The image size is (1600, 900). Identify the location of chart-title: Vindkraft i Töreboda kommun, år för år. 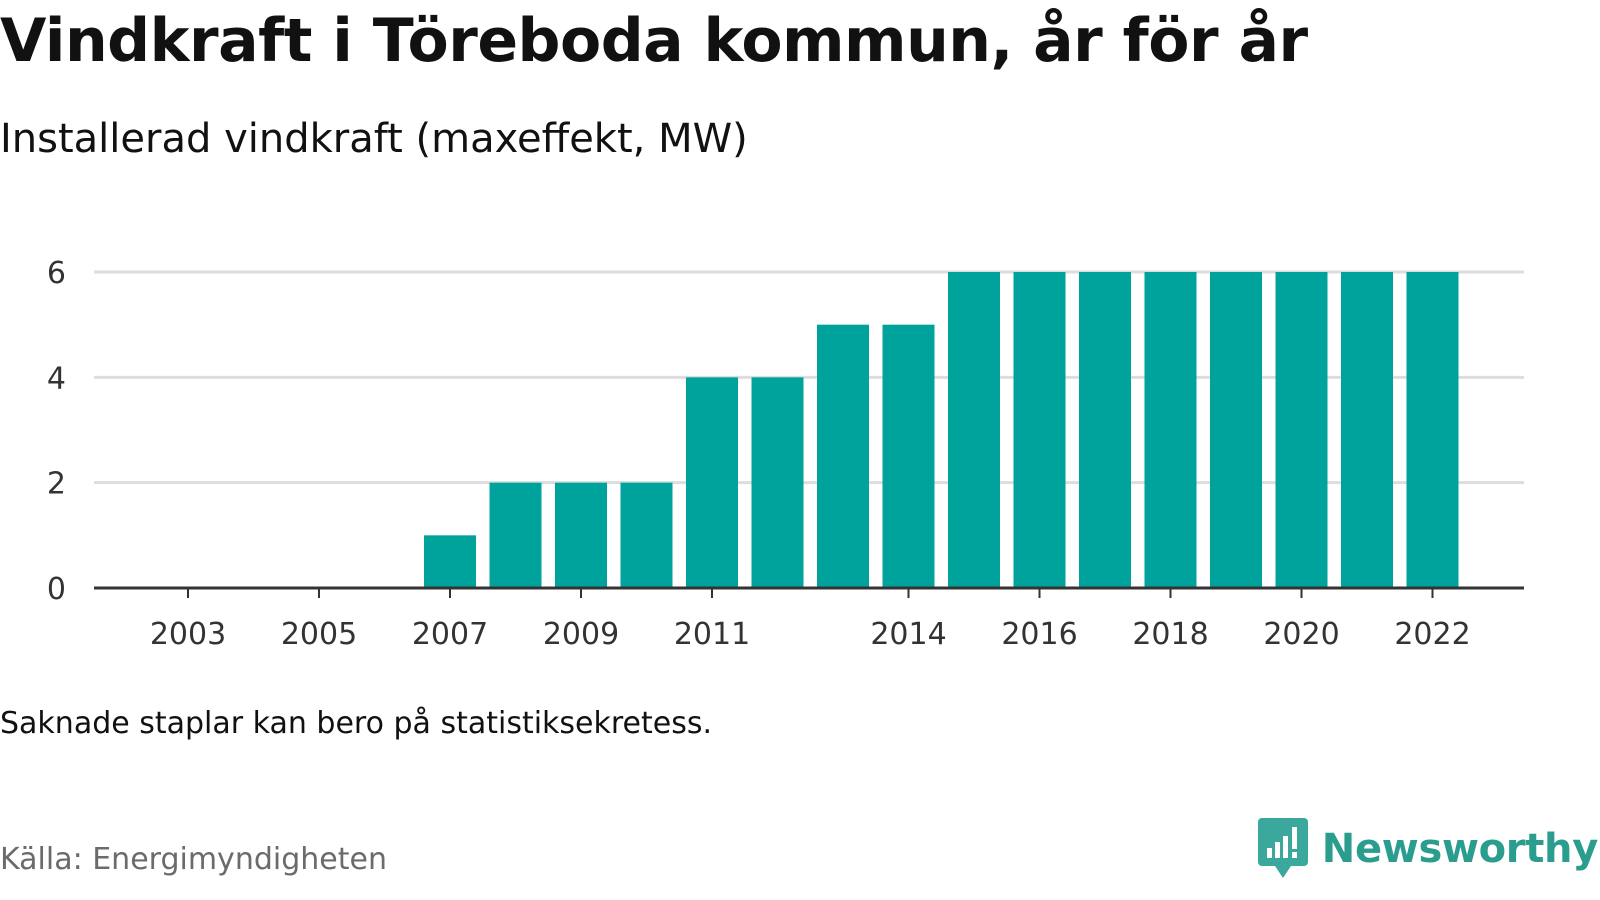
(654, 41).